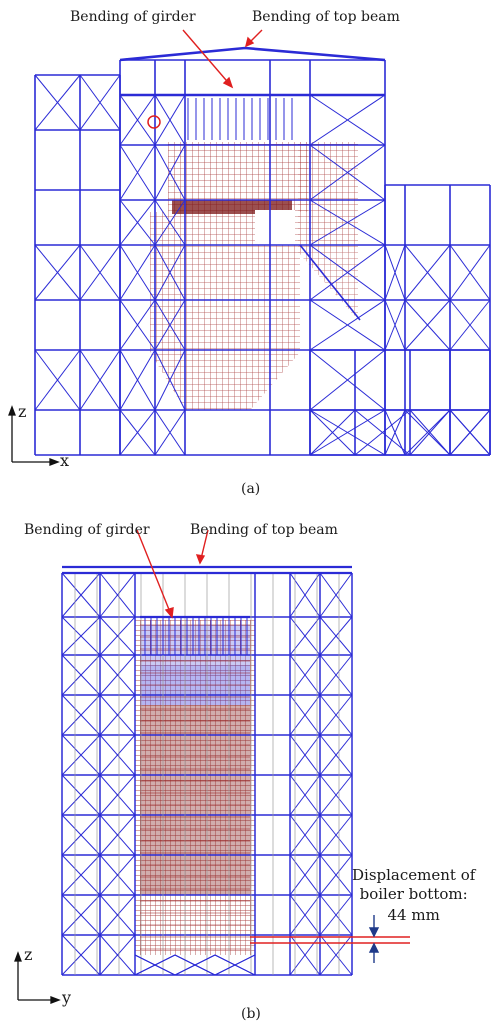  Describe the element at coordinates (133, 17) in the screenshot. I see `label-bending-of-girder-a: Bending of girder` at that location.